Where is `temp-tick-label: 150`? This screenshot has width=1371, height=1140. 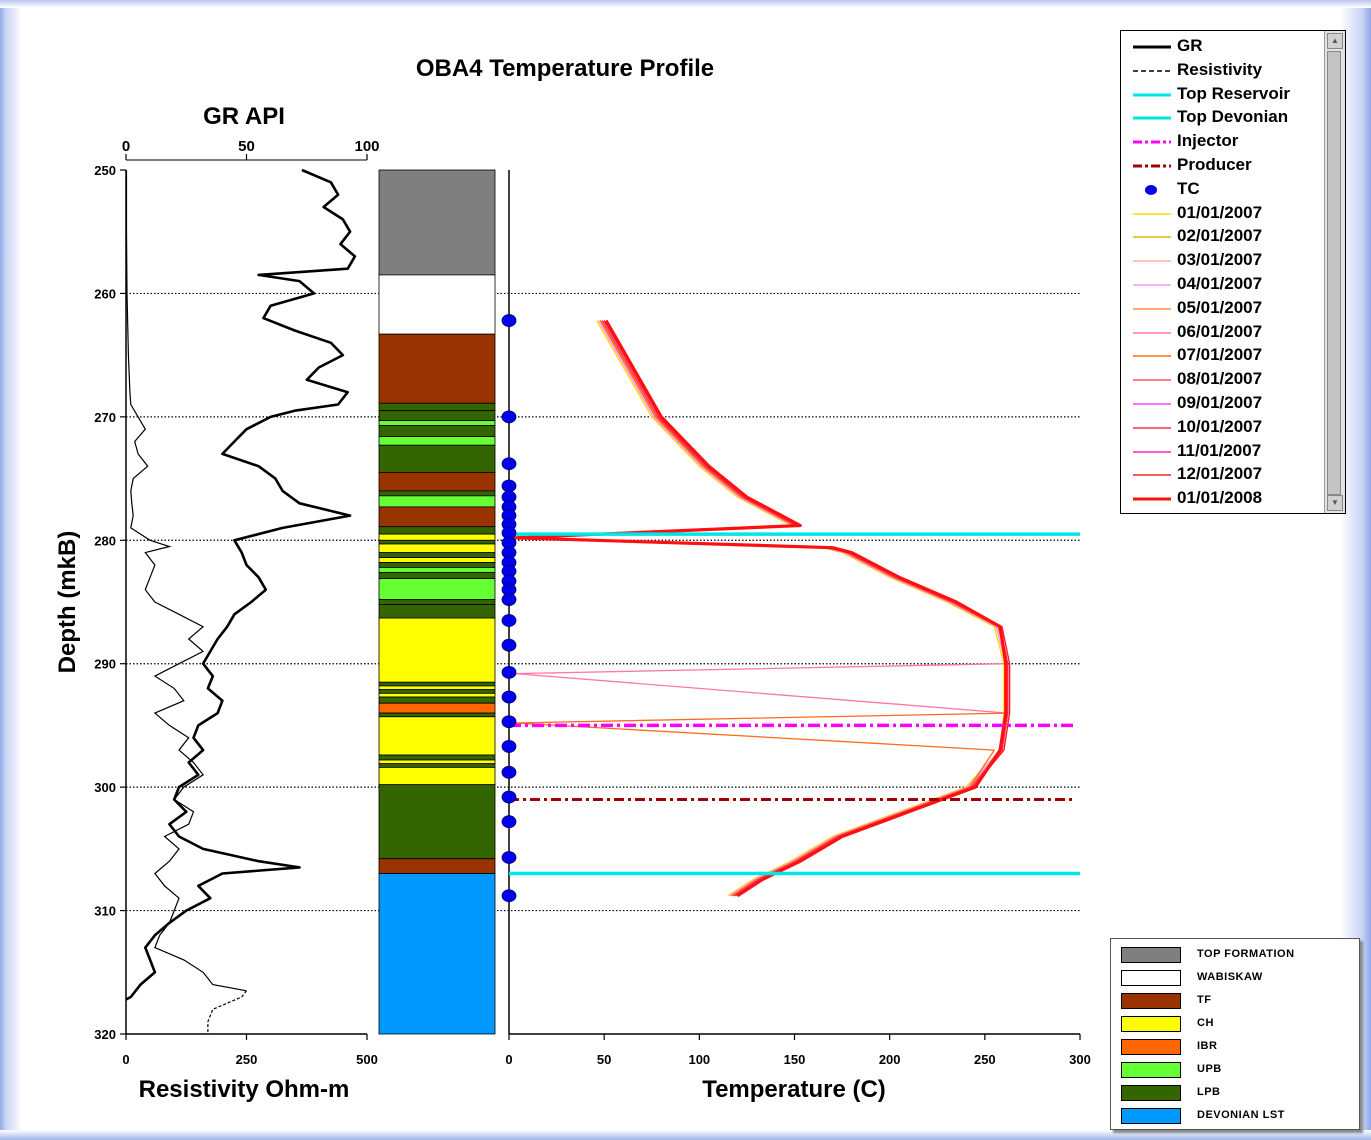
temp-tick-label: 150 is located at coordinates (795, 1059).